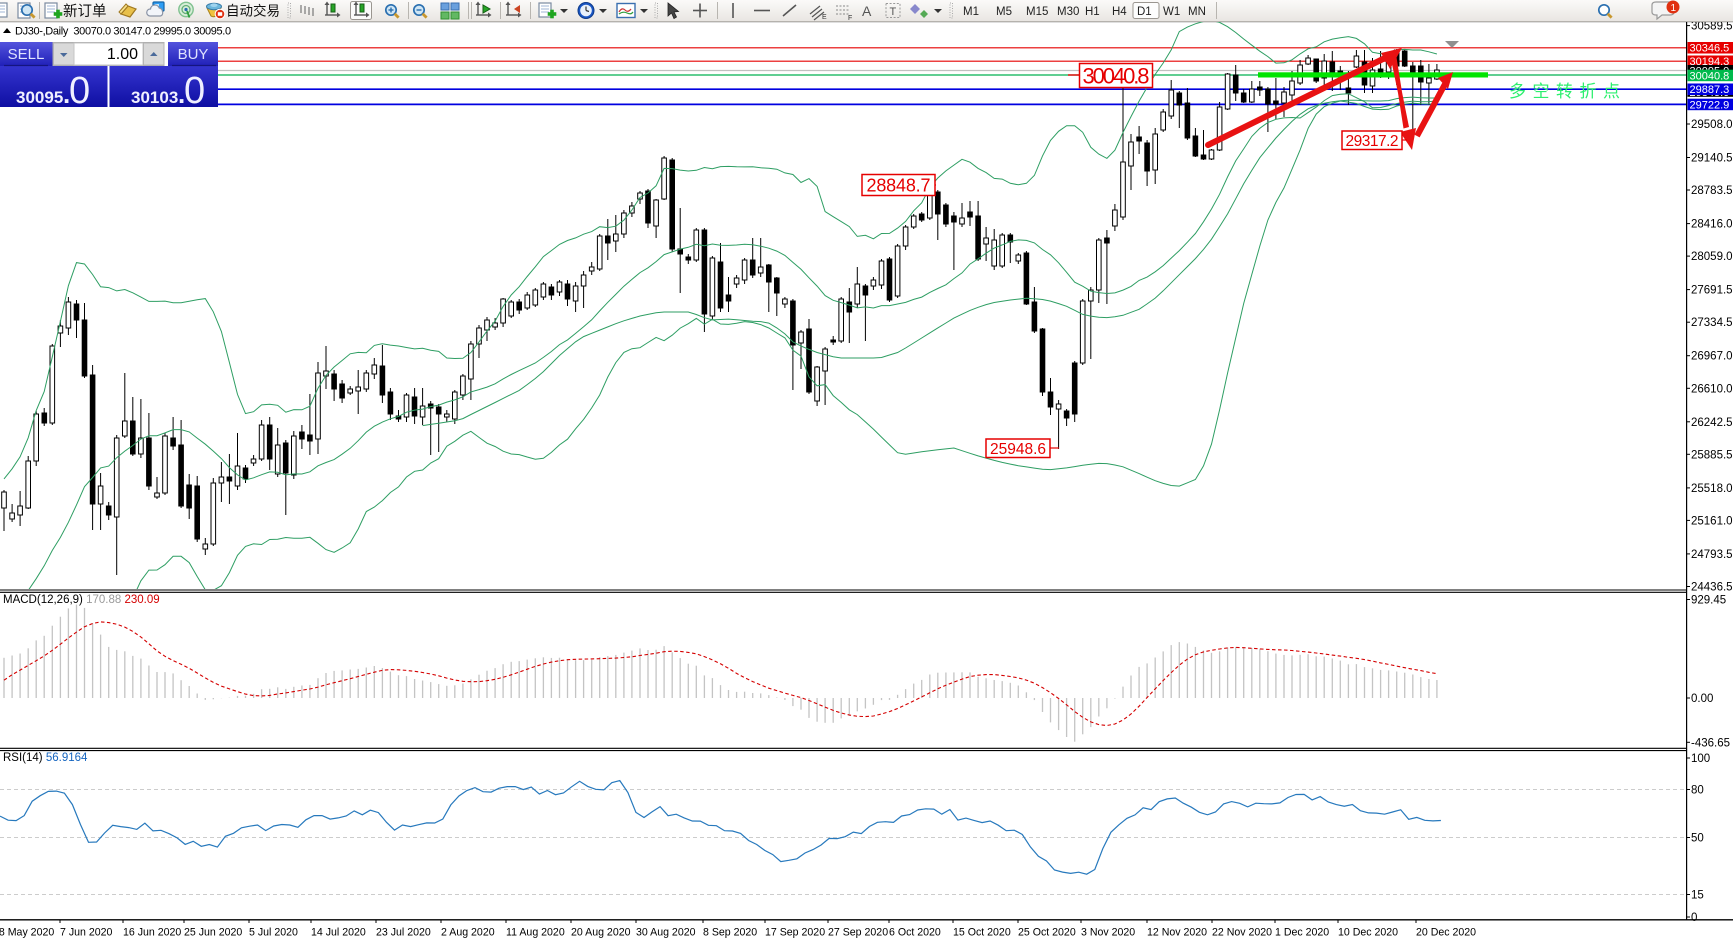  What do you see at coordinates (213, 933) in the screenshot?
I see `svg-text: 25 Jun 2020` at bounding box center [213, 933].